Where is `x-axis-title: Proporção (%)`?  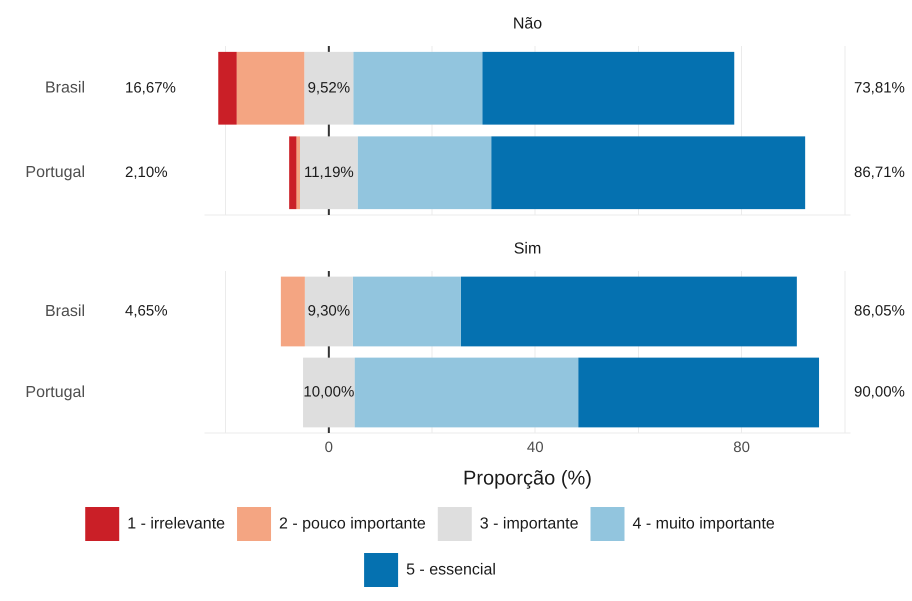 x-axis-title: Proporção (%) is located at coordinates (527, 479).